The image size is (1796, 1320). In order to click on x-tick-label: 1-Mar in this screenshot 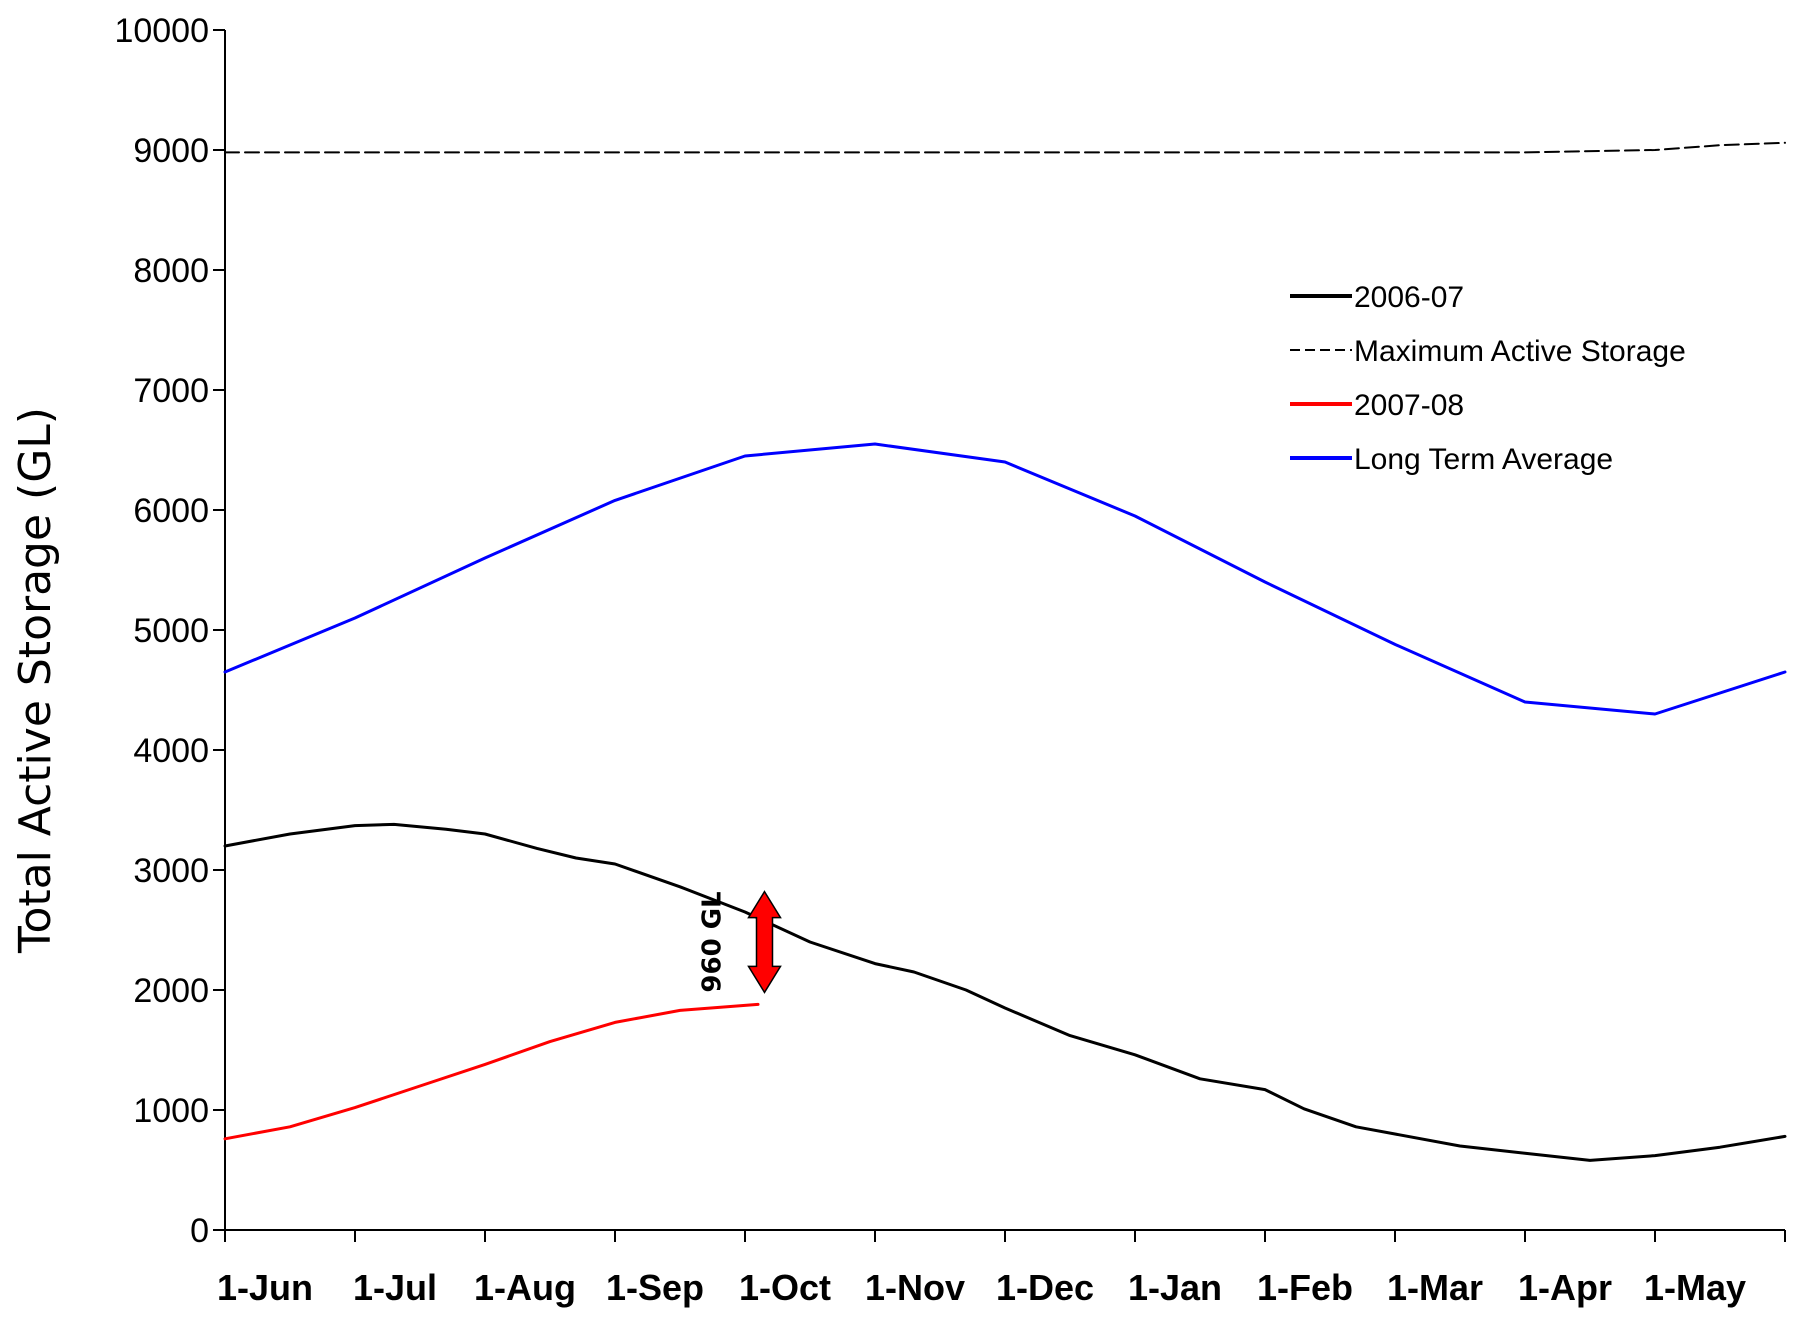, I will do `click(1435, 1287)`.